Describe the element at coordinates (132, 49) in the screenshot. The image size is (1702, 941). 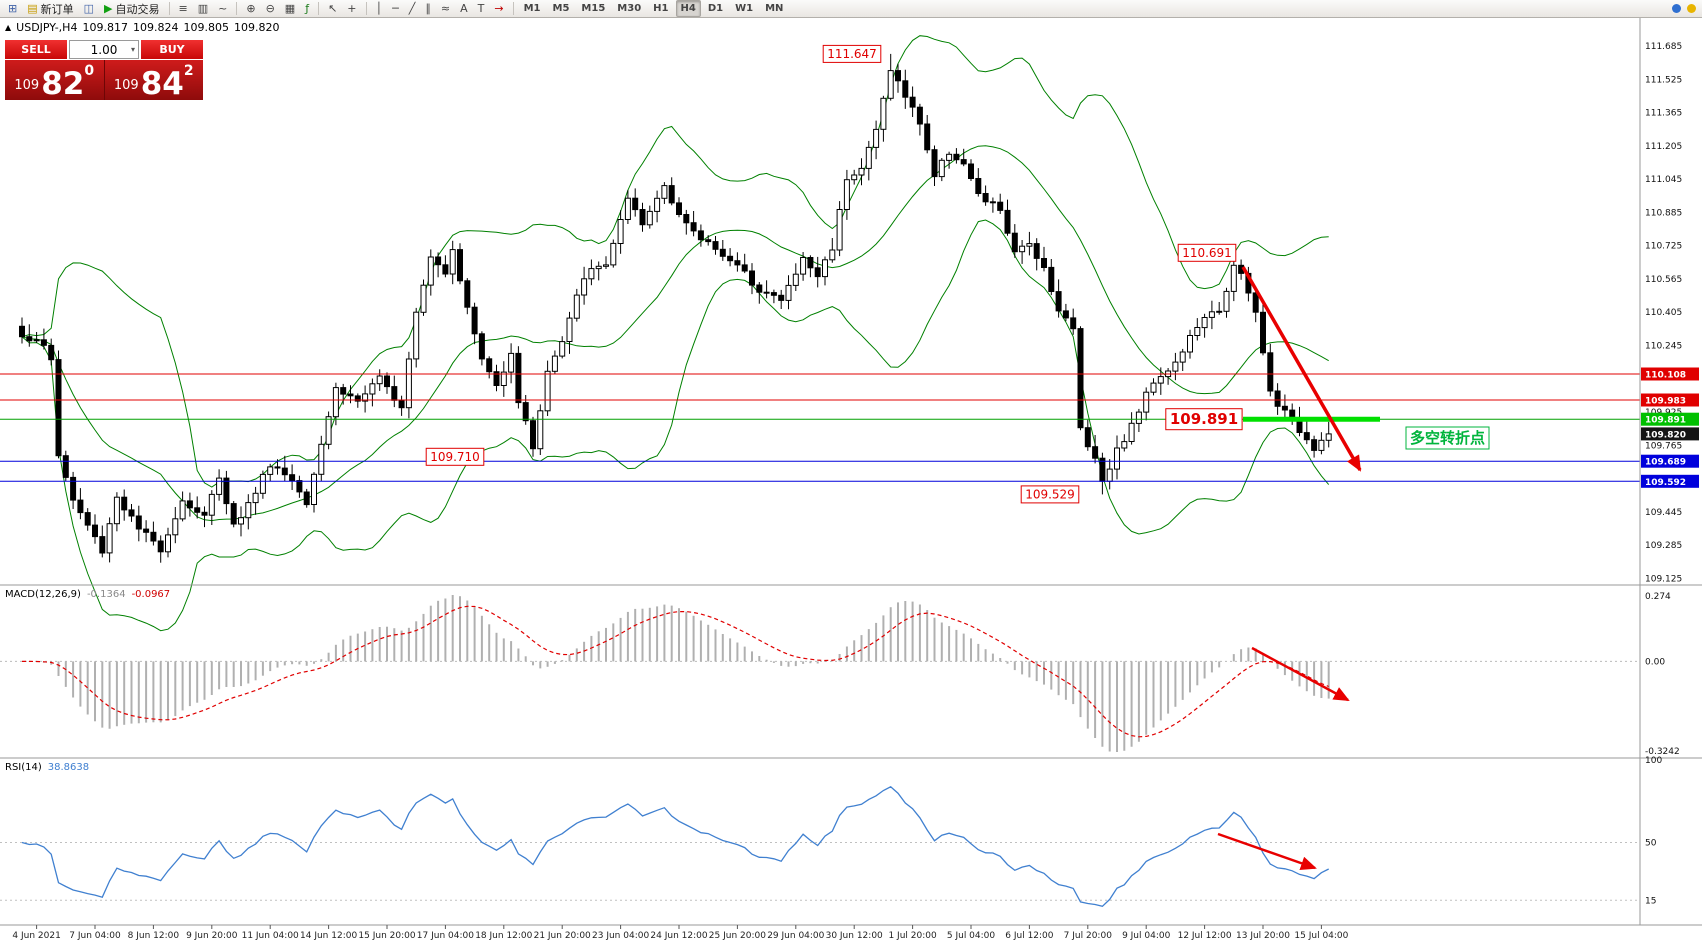
I see `volume-dropdown-icon: ▾` at that location.